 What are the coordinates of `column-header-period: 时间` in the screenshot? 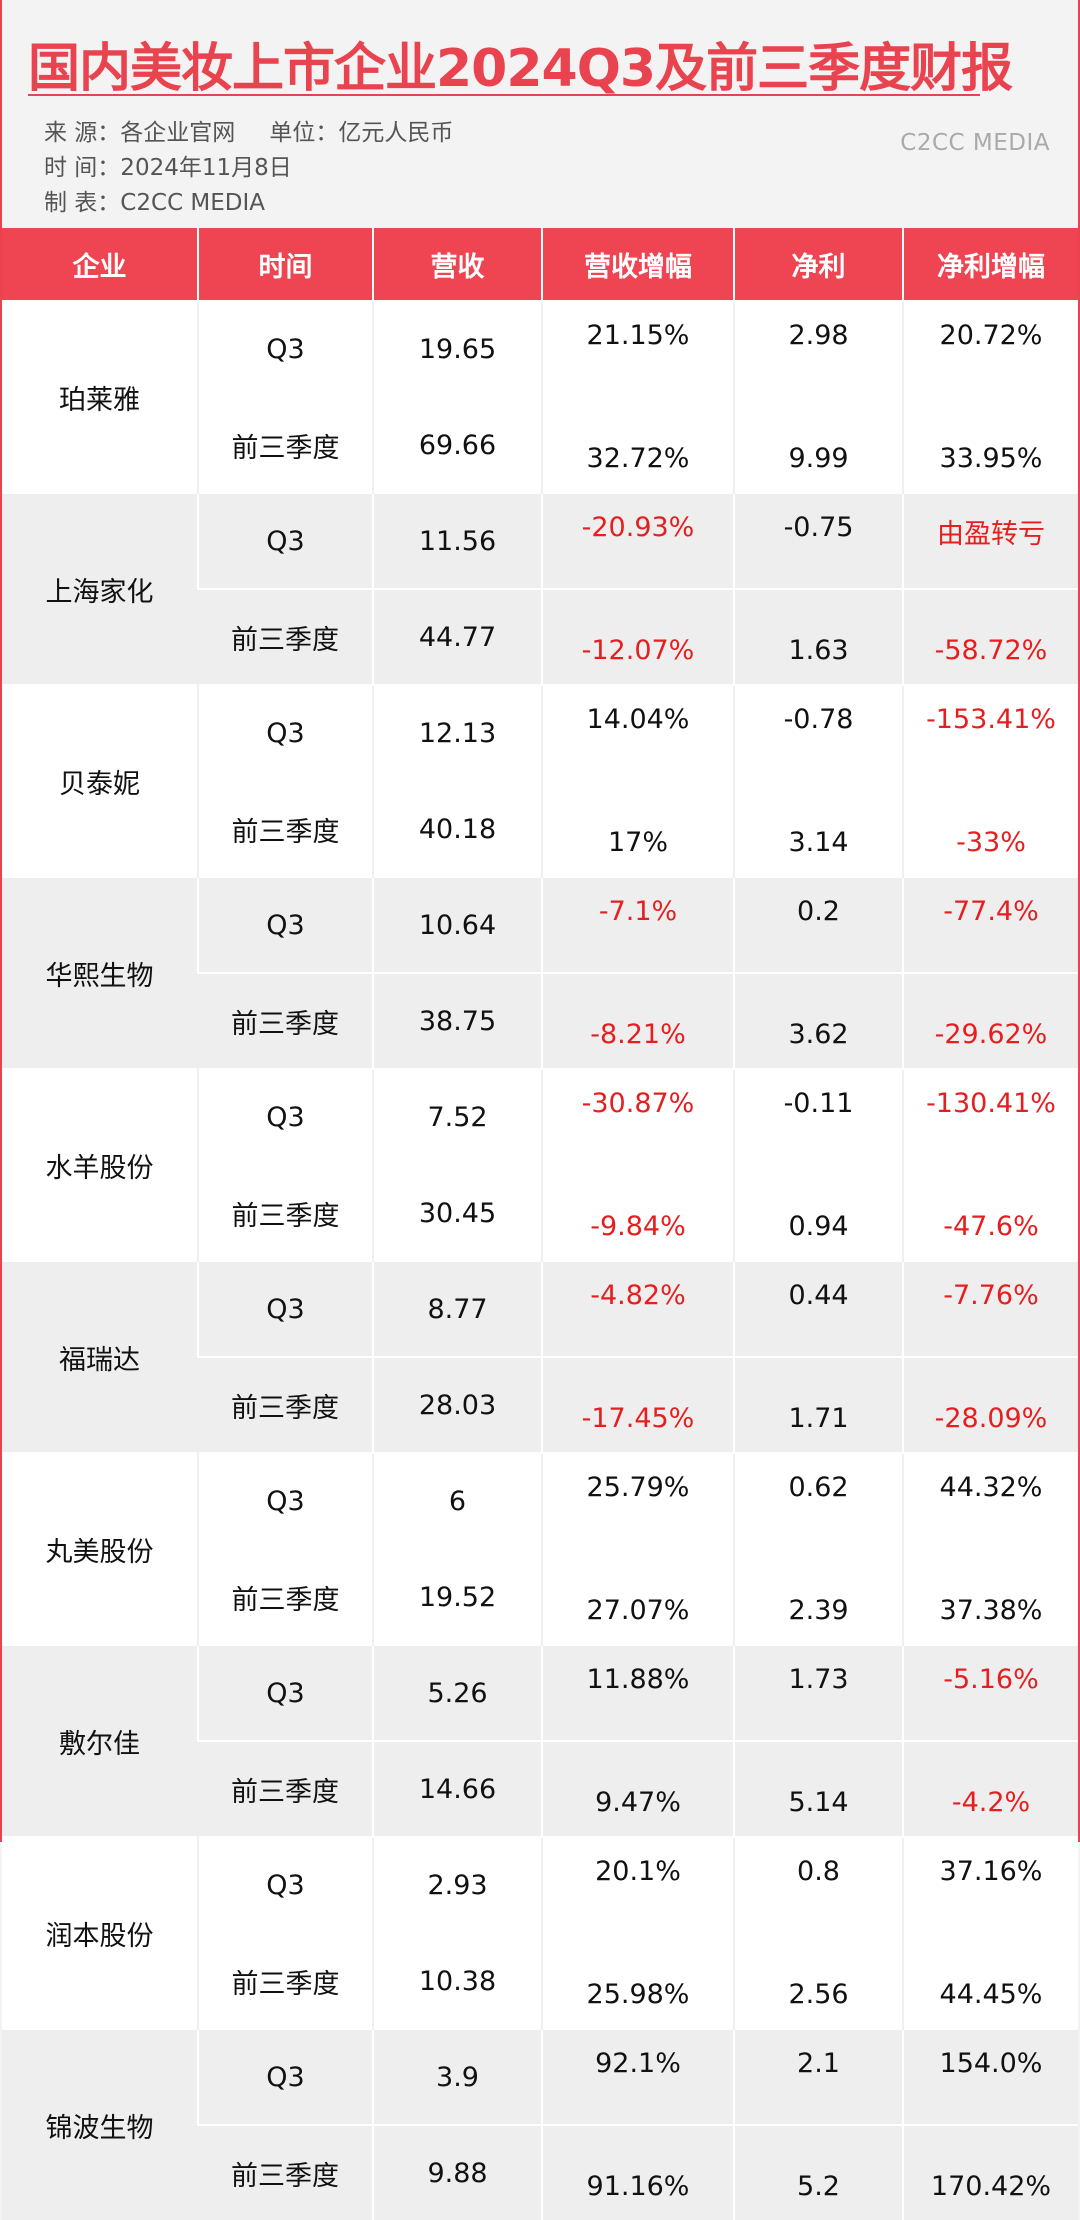 It's located at (285, 264).